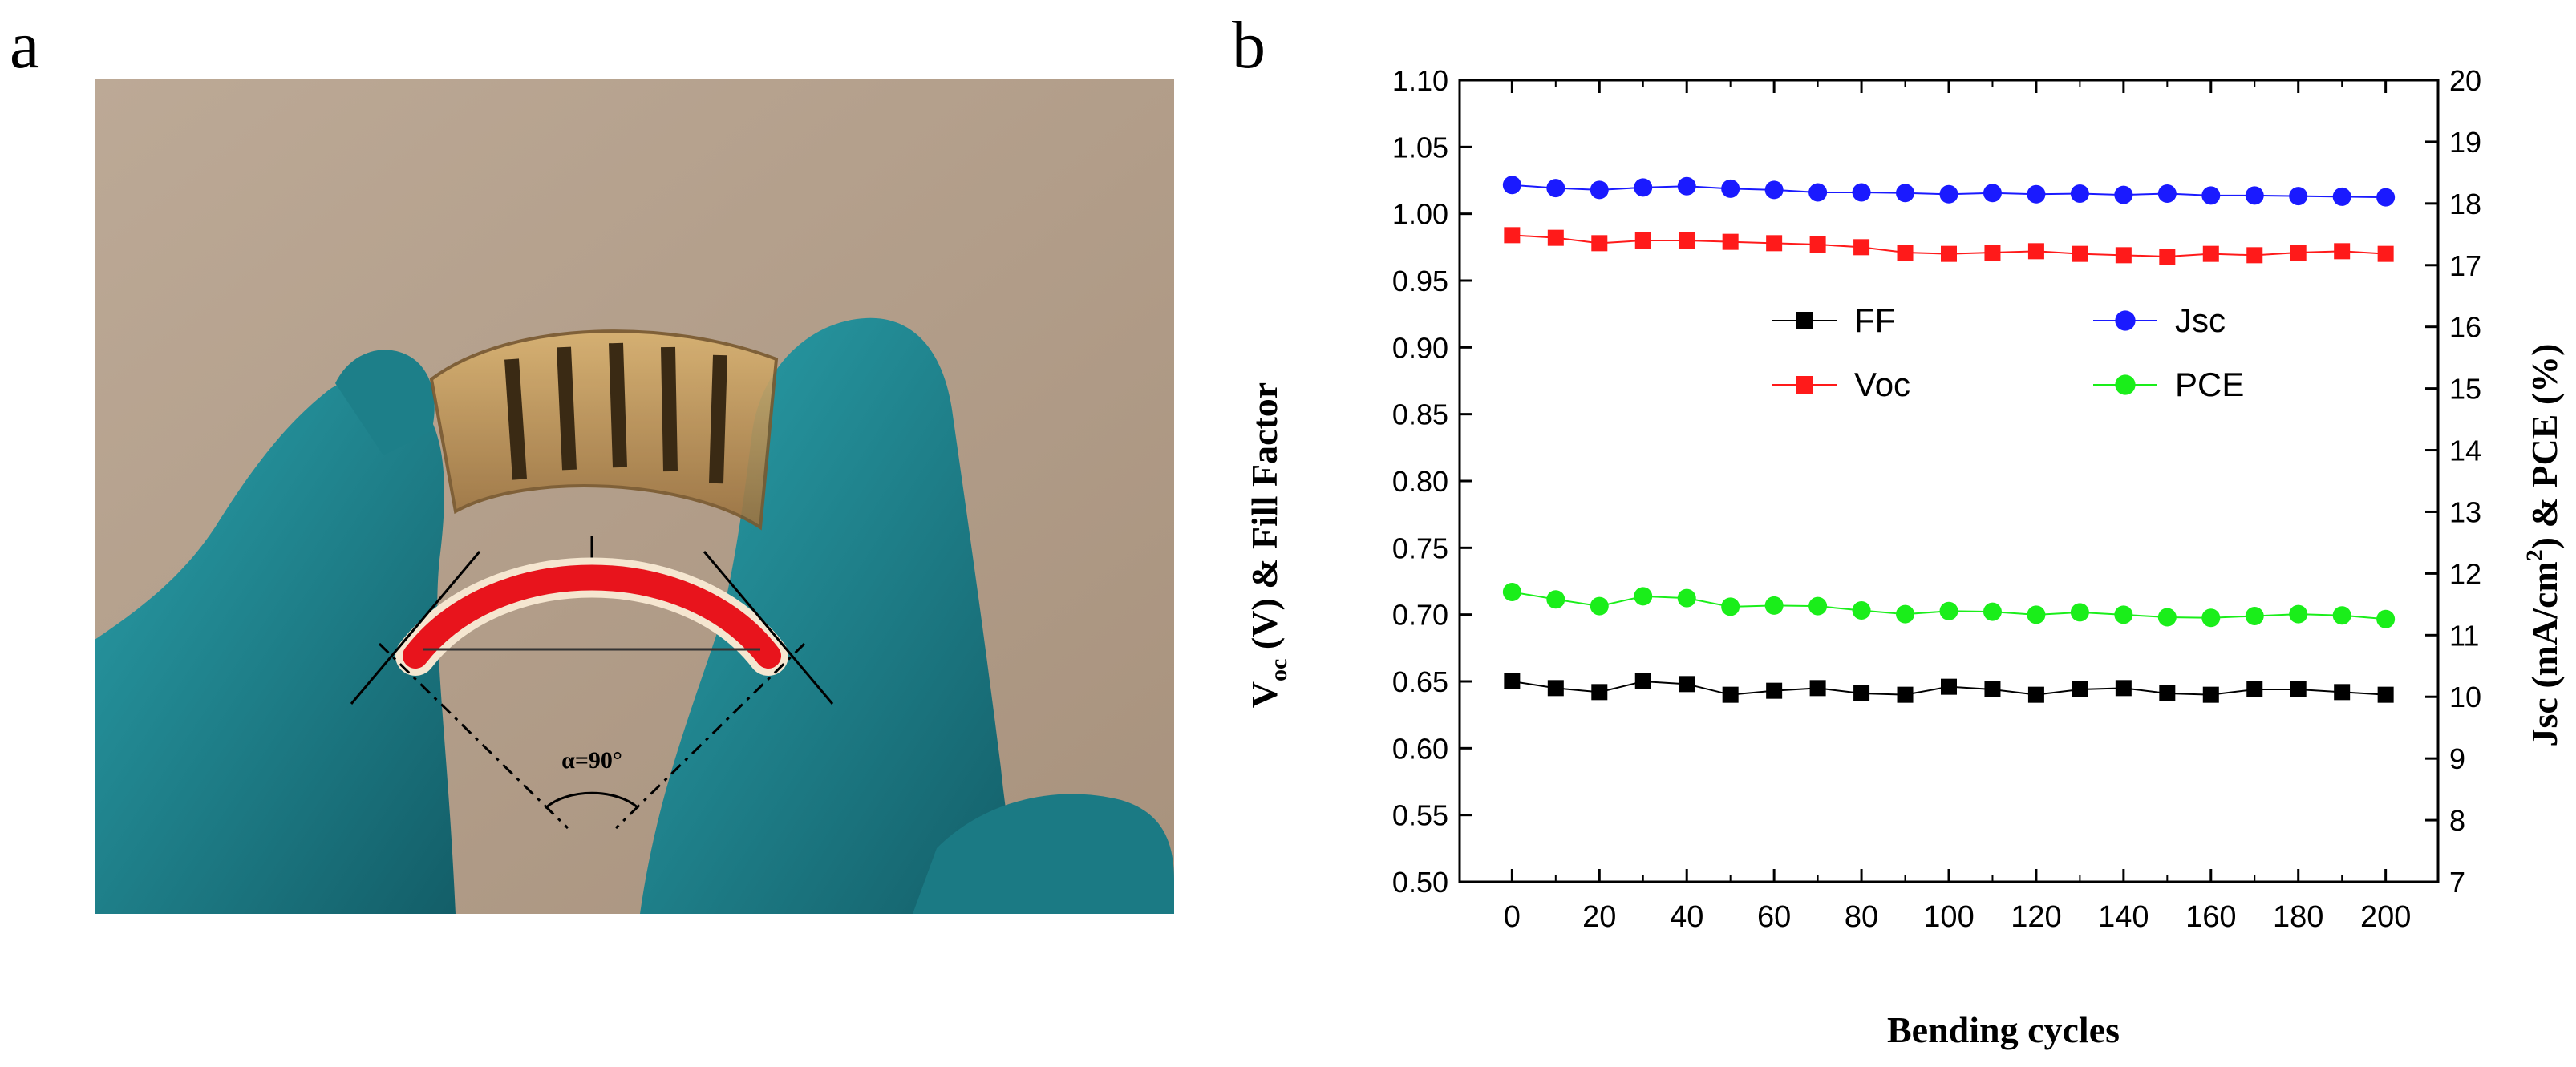  What do you see at coordinates (2457, 883) in the screenshot?
I see `y-right-tick-label: 7` at bounding box center [2457, 883].